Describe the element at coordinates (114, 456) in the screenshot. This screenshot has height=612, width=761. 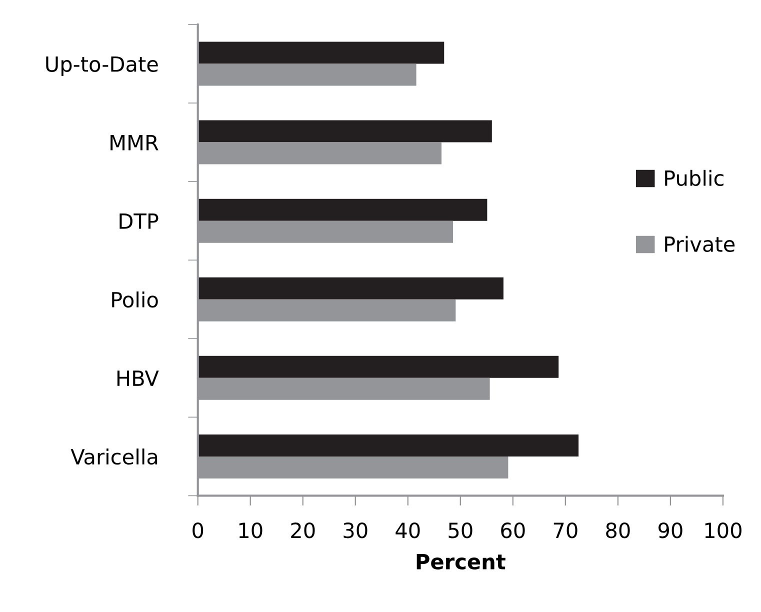
I see `y-tick-label: Varicella` at that location.